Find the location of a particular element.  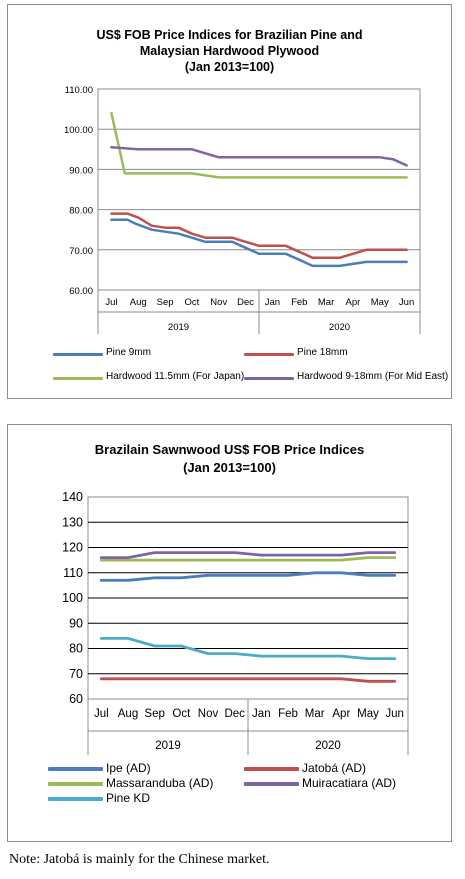

y-tick-label: 110 is located at coordinates (73, 573).